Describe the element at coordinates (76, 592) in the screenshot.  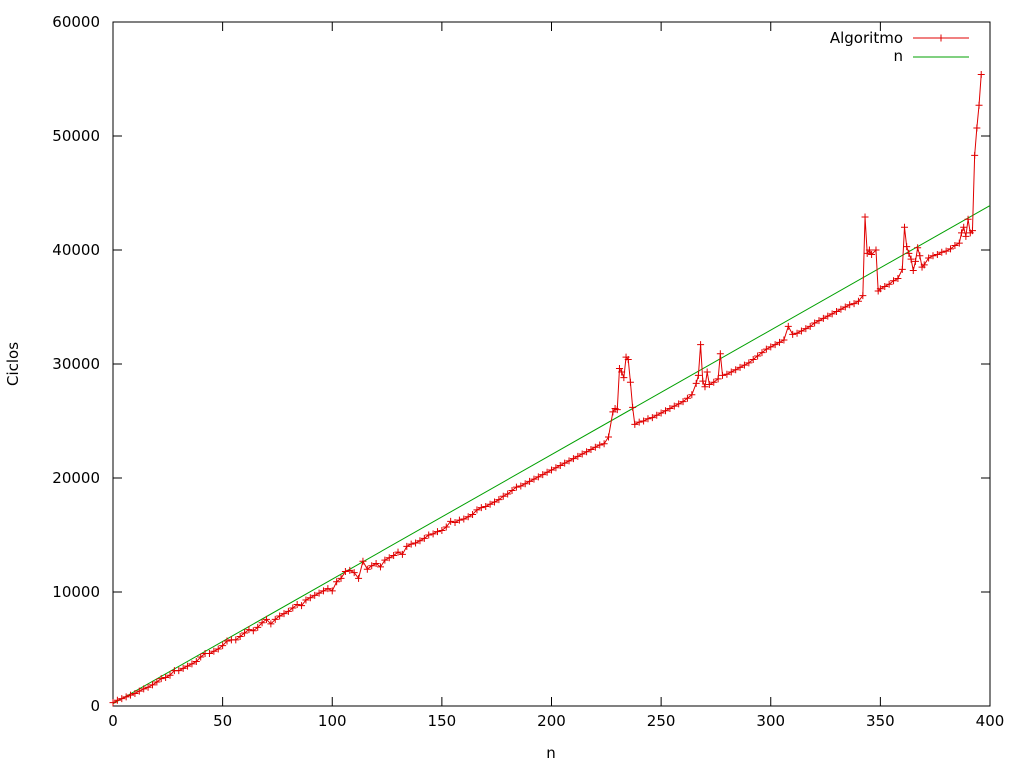
I see `y-tick-label: 10000` at that location.